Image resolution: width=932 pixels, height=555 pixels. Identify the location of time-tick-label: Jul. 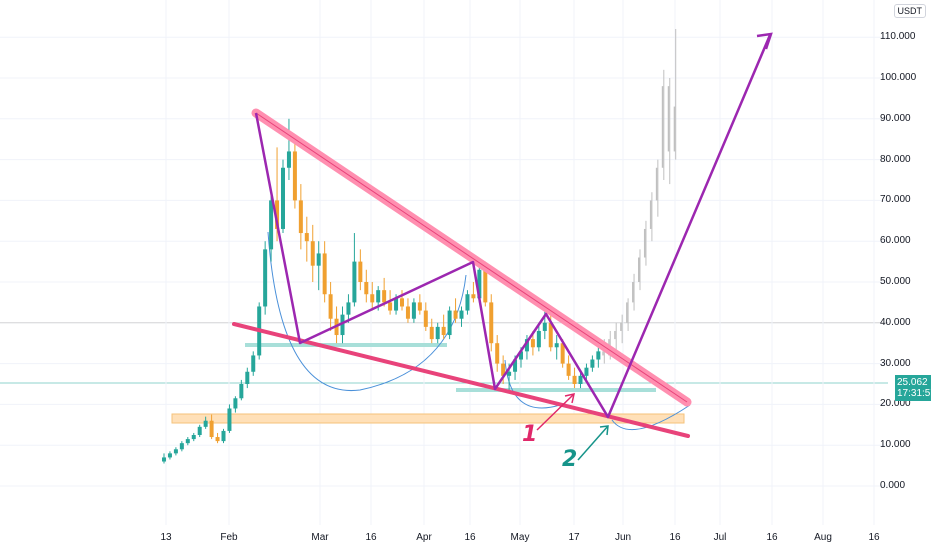
(720, 537).